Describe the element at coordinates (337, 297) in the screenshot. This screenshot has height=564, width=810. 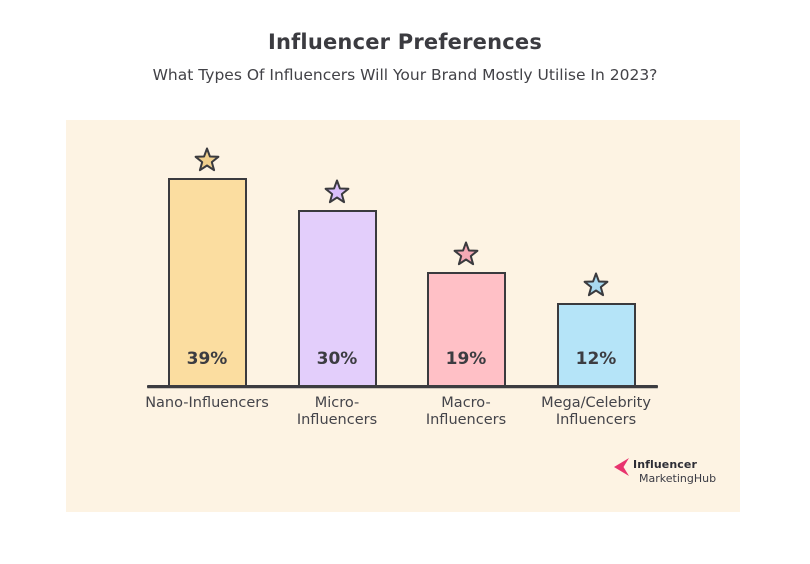
I see `bar-micro-influencers` at that location.